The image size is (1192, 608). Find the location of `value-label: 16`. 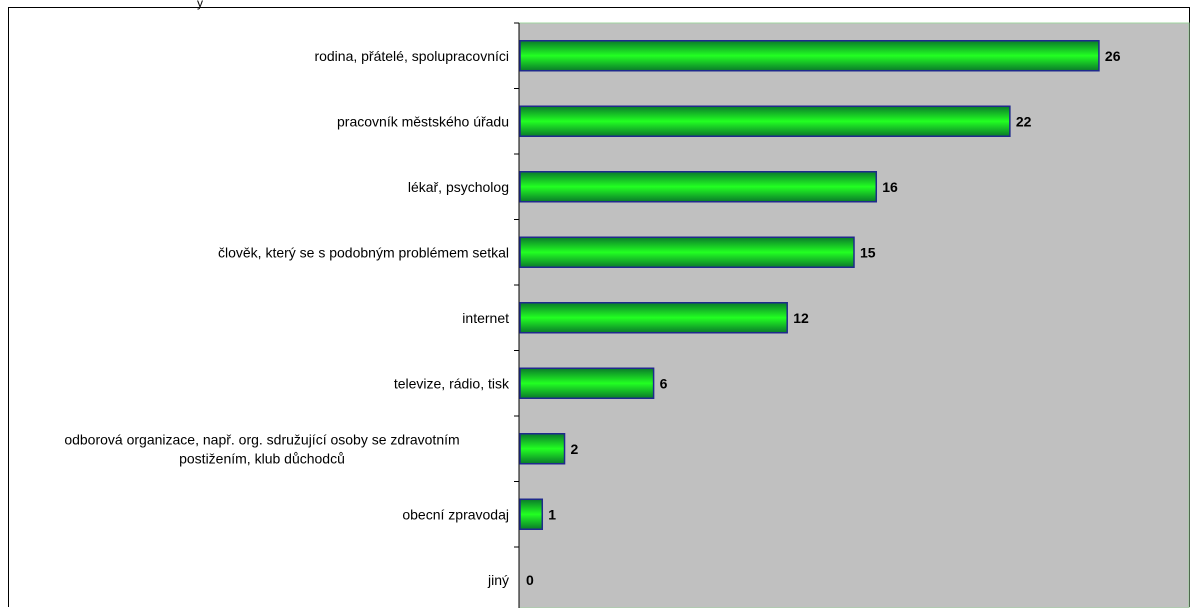

value-label: 16 is located at coordinates (890, 187).